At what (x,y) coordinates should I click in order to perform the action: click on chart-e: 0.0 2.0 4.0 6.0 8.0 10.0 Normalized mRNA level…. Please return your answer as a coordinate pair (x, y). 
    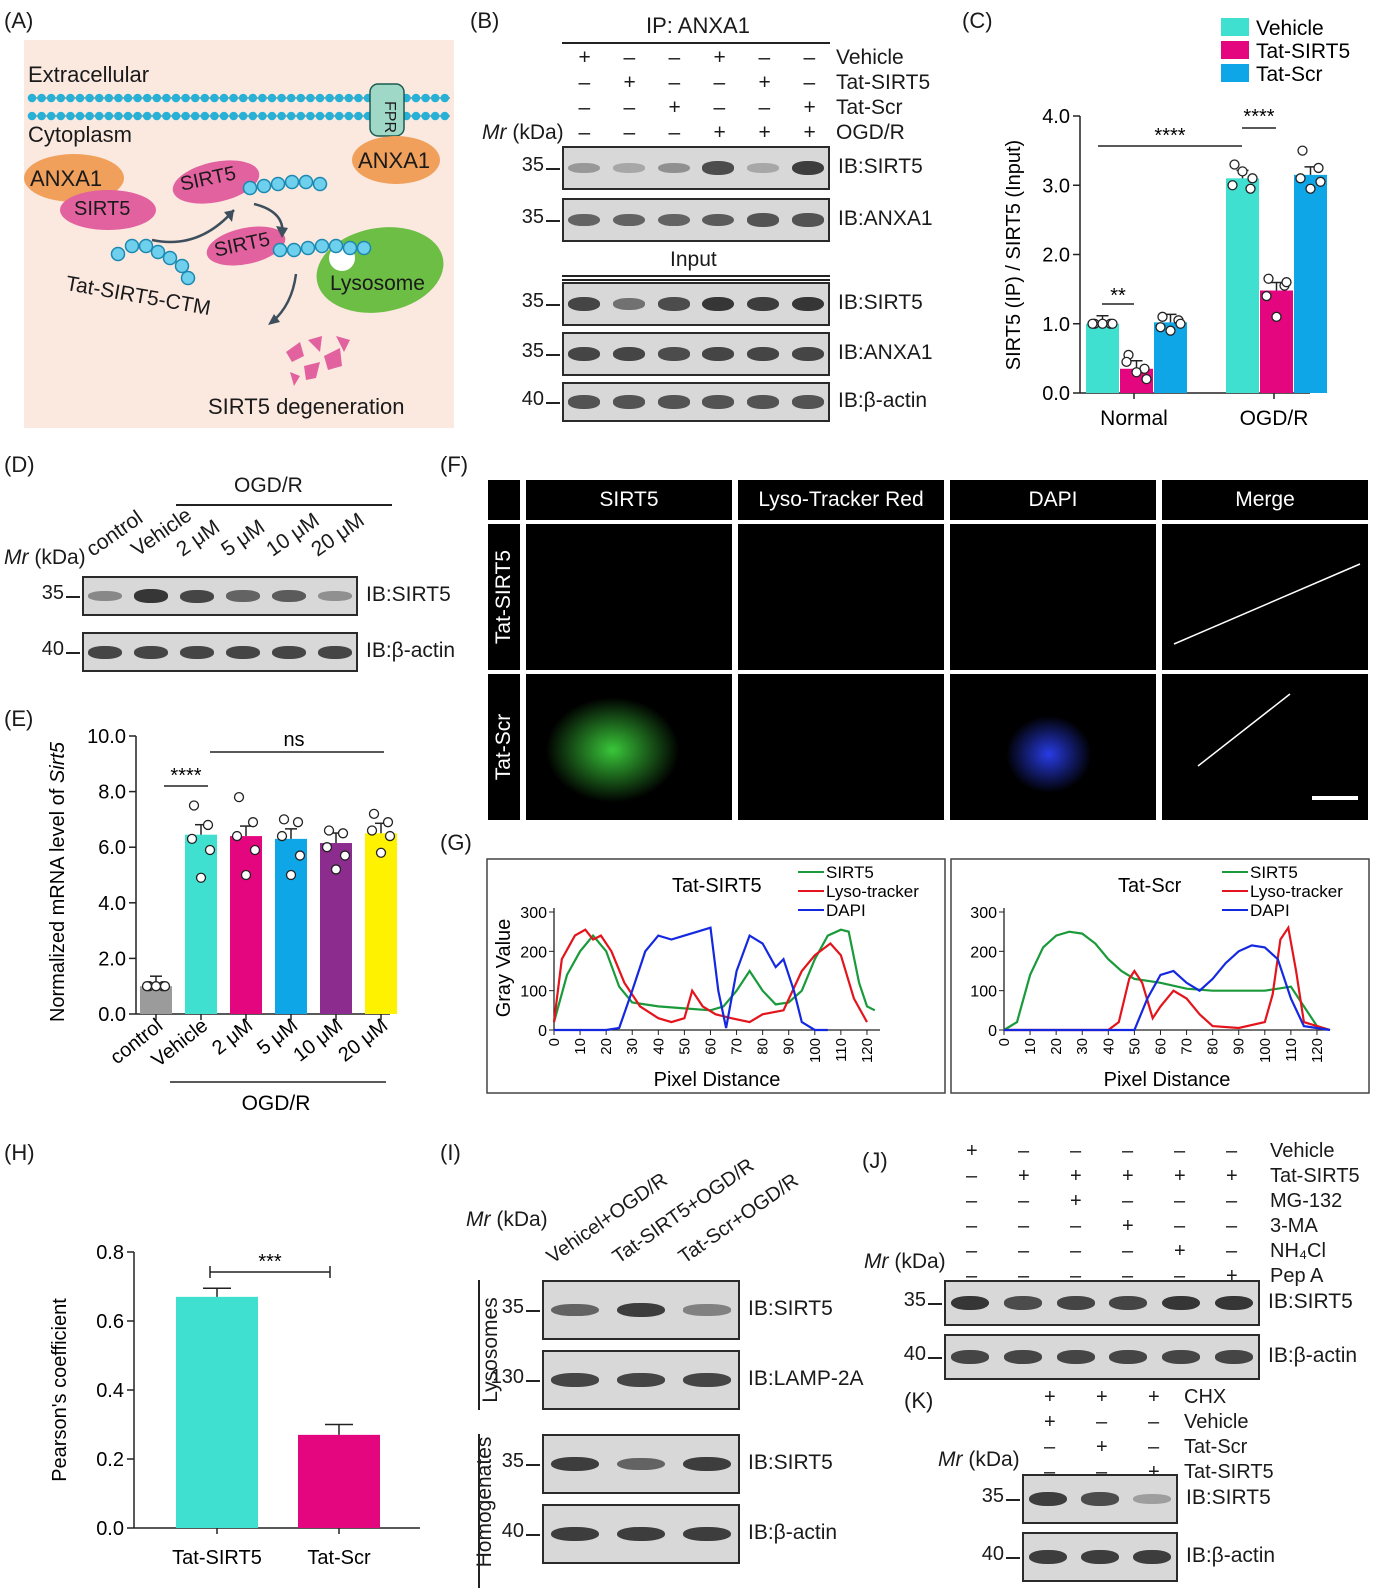
    Looking at the image, I should click on (222, 920).